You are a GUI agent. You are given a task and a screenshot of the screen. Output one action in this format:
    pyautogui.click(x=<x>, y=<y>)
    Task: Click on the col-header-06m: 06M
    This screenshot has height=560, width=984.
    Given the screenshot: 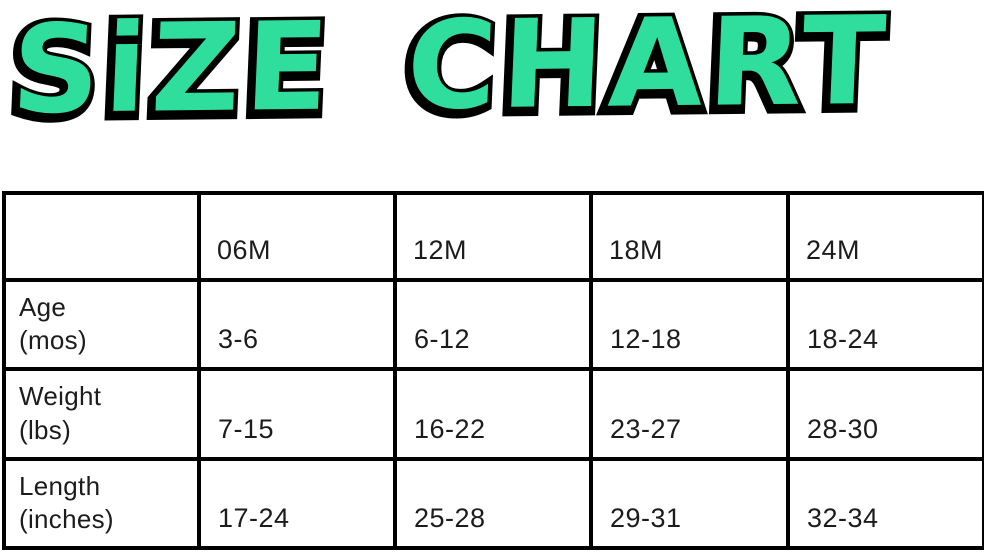 What is the action you would take?
    pyautogui.click(x=297, y=236)
    